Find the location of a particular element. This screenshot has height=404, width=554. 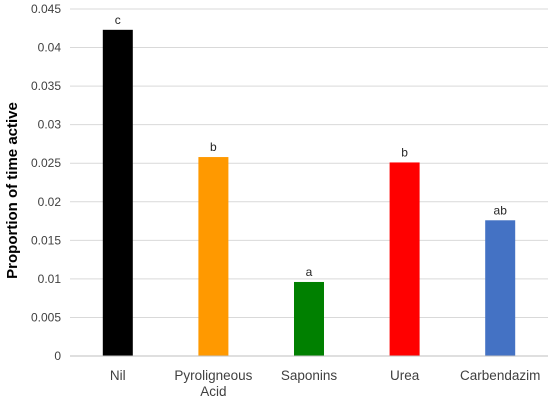

y-tick-label: 0.035 is located at coordinates (46, 86).